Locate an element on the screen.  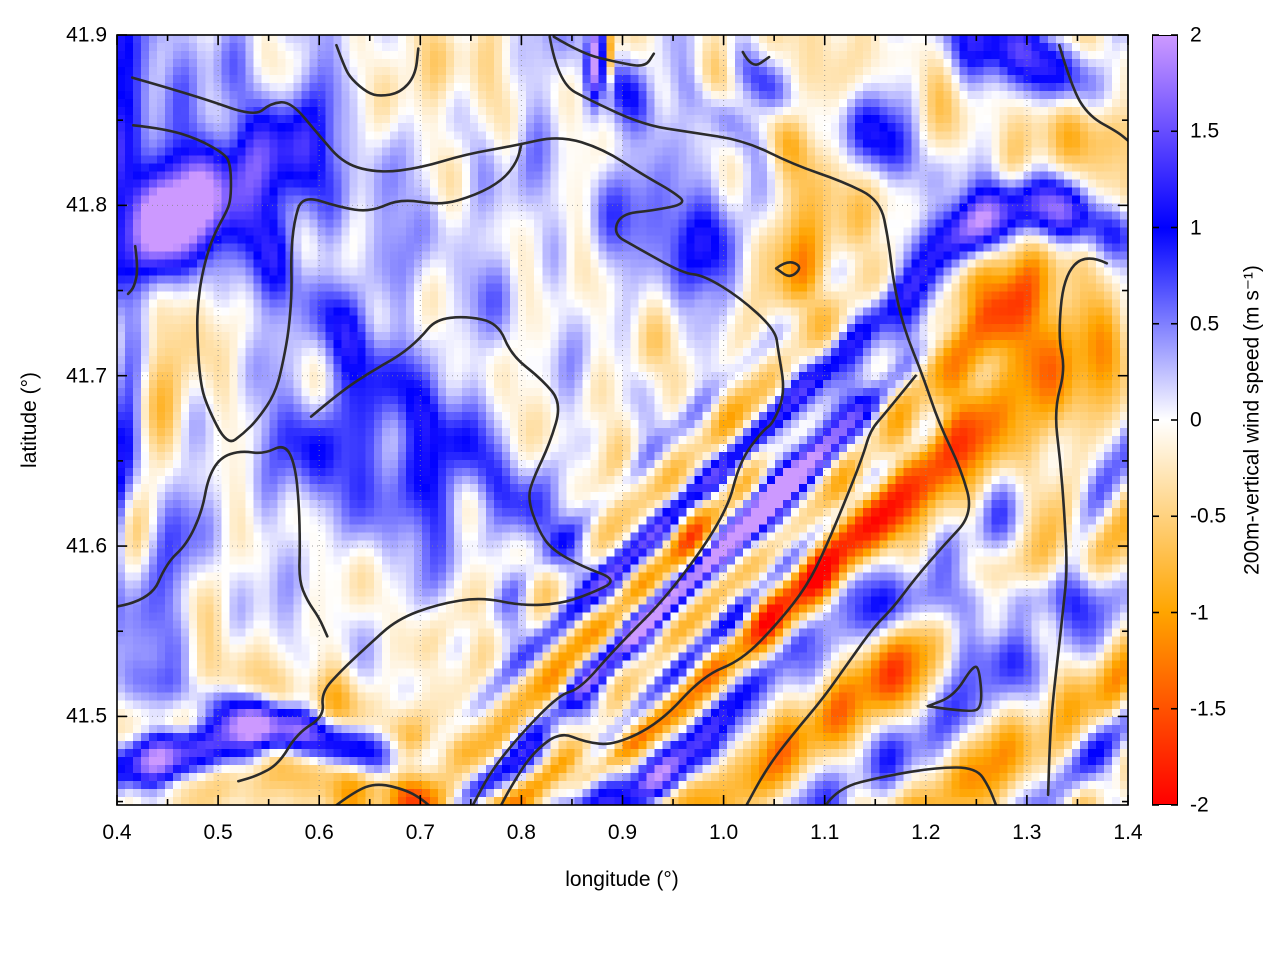
contour-inner-parallel is located at coordinates (708, 589).